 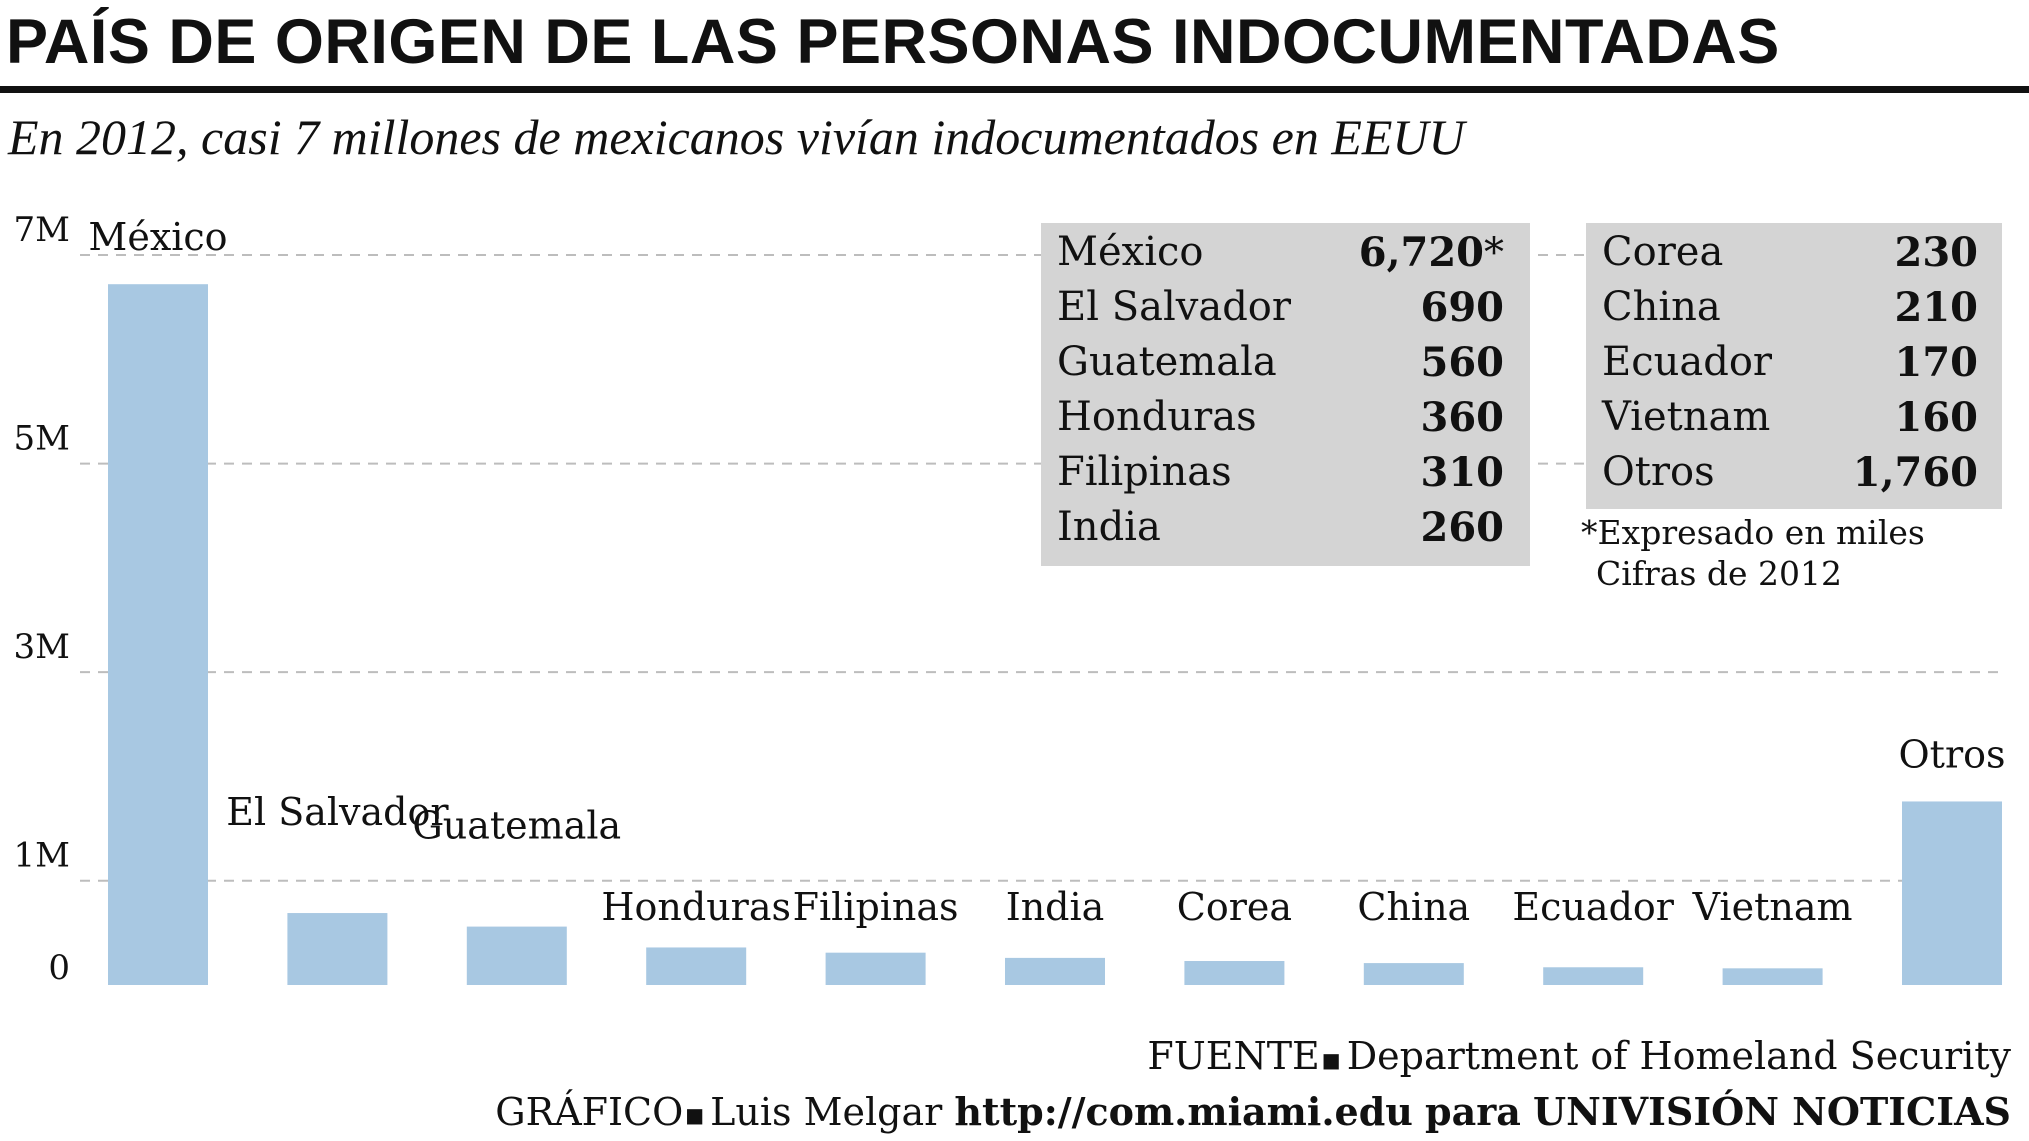 What do you see at coordinates (1937, 307) in the screenshot?
I see `table-value: 210` at bounding box center [1937, 307].